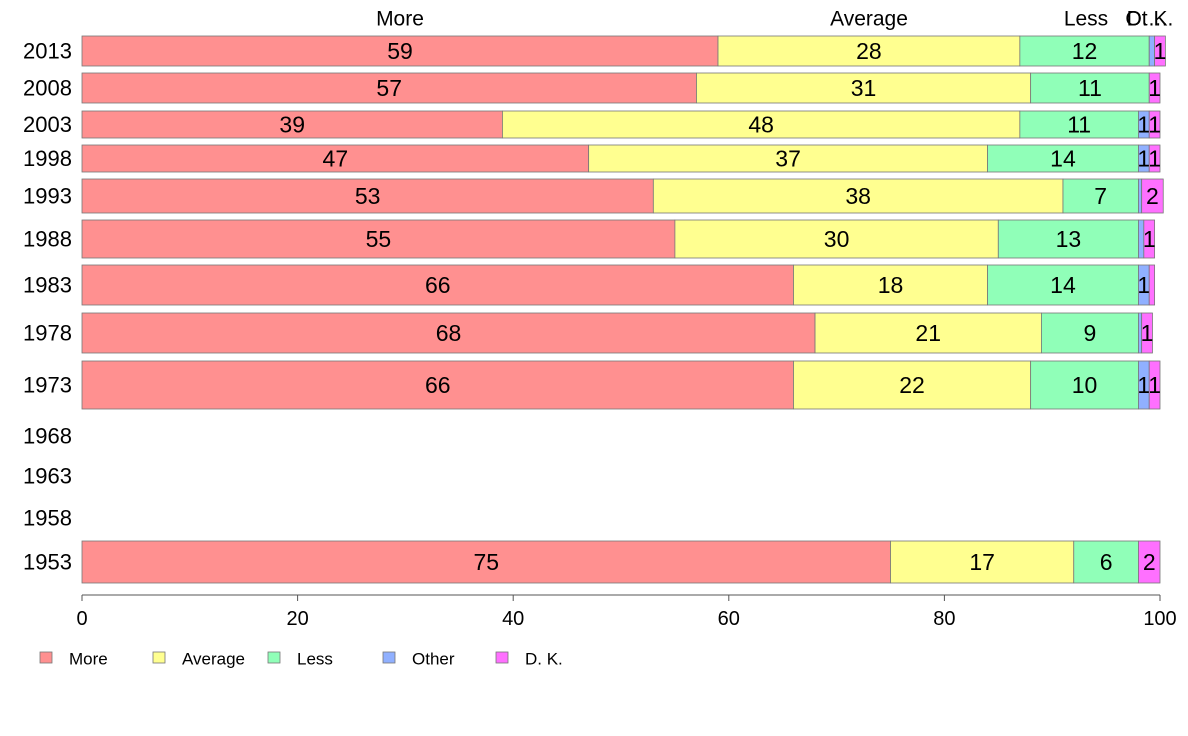  I want to click on data-label: 39, so click(292, 125).